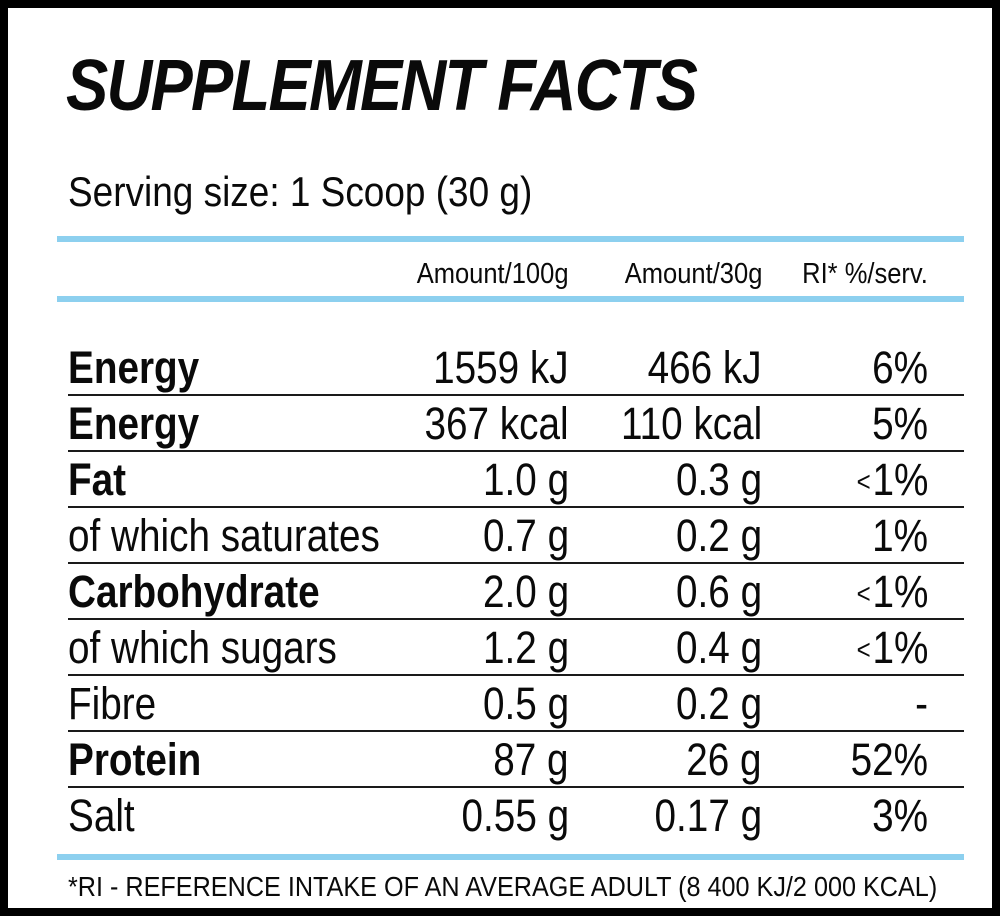  Describe the element at coordinates (202, 647) in the screenshot. I see `nutrient-label: of which sugars` at that location.